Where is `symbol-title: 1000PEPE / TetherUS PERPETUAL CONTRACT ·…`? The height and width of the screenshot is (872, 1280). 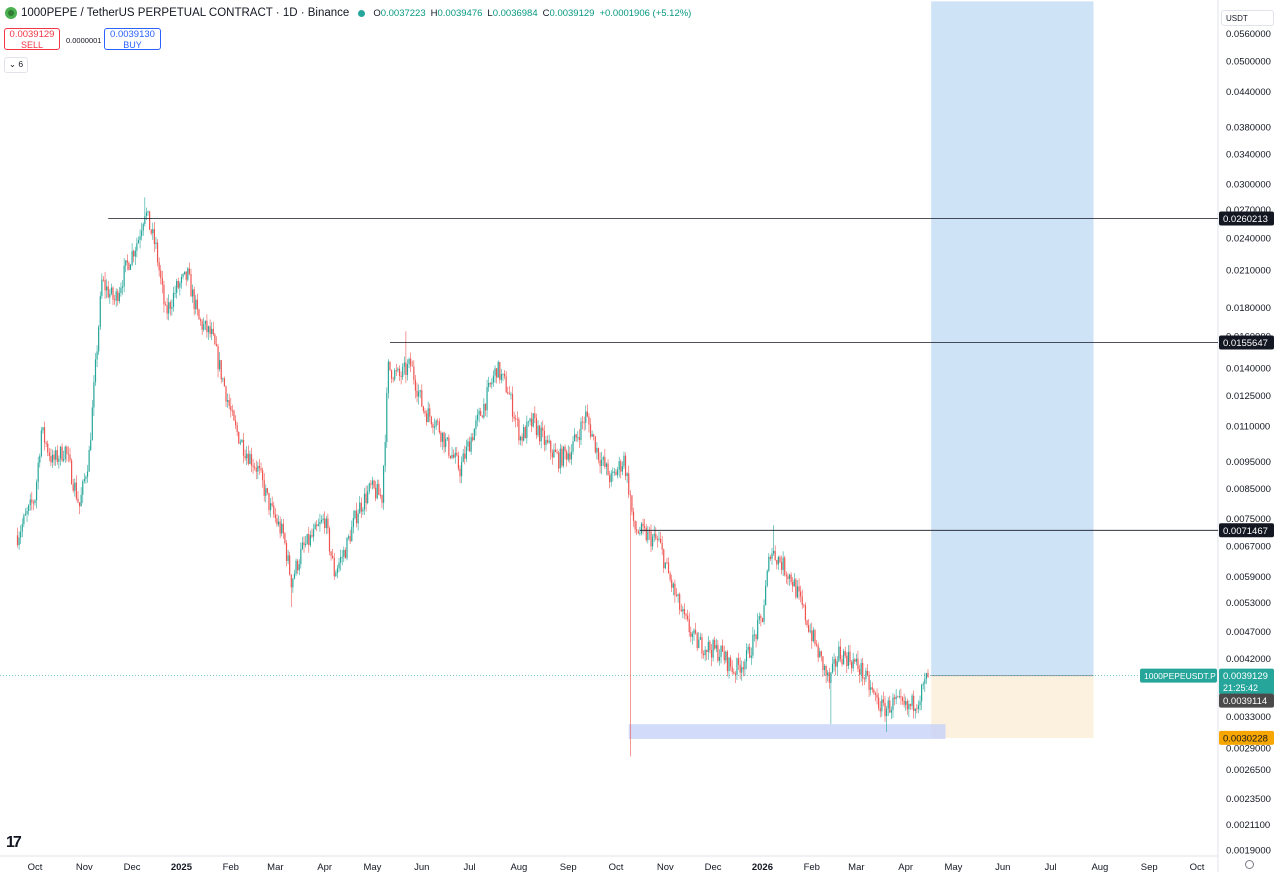
symbol-title: 1000PEPE / TetherUS PERPETUAL CONTRACT ·… is located at coordinates (185, 13).